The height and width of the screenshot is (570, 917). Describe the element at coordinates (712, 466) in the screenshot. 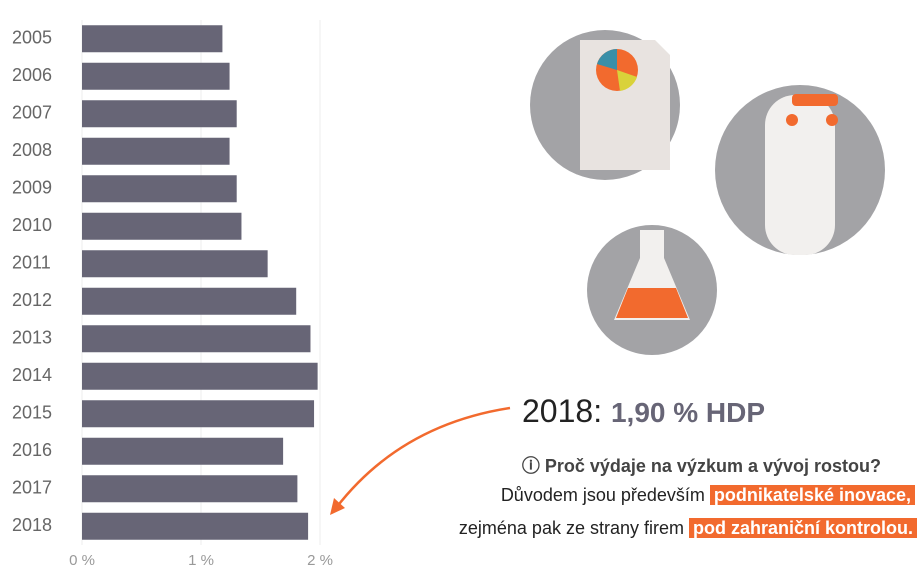

I see `question-text: Proč výdaje na výzkum a vývoj rostou?` at that location.